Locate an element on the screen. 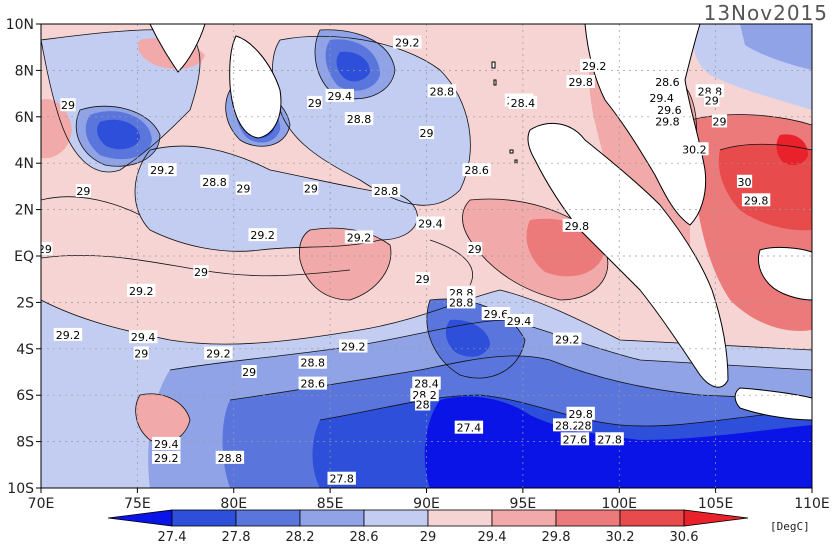  lon-tick-label: 100E is located at coordinates (619, 504).